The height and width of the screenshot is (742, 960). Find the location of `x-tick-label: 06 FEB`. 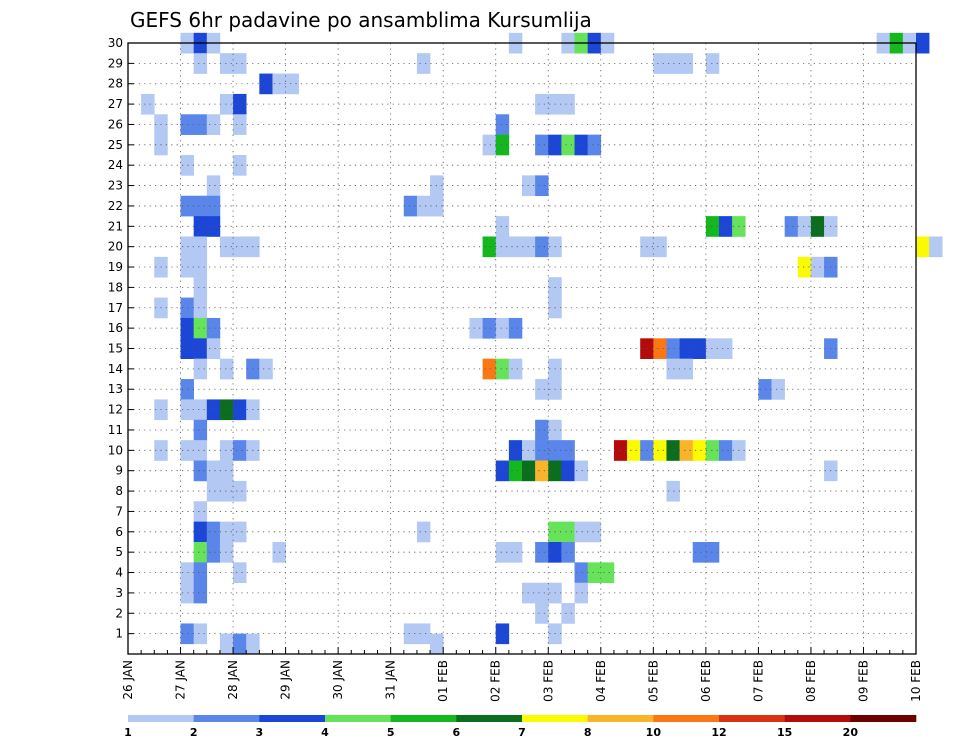

x-tick-label: 06 FEB is located at coordinates (706, 681).